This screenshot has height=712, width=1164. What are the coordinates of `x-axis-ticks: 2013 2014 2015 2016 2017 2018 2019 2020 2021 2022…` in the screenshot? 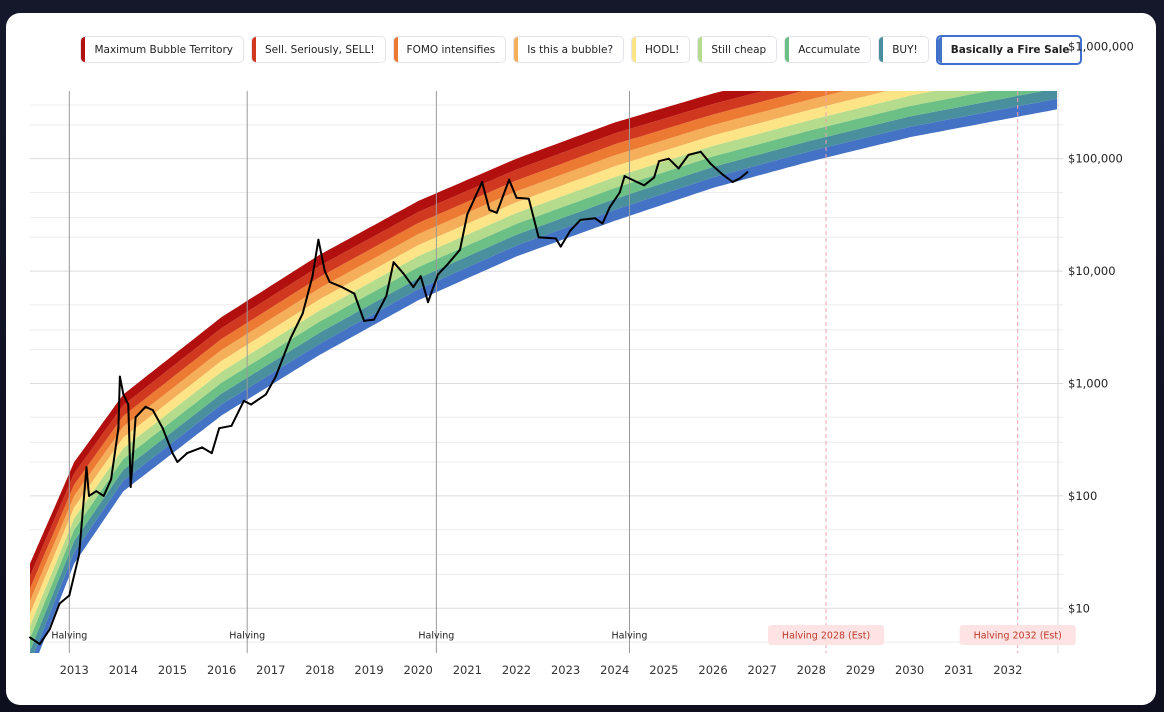 It's located at (541, 670).